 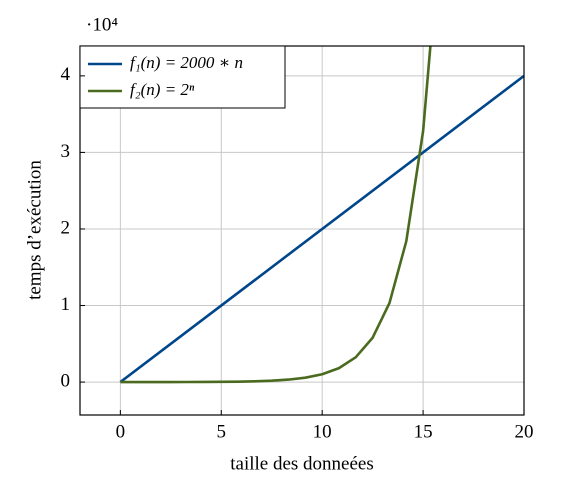 What do you see at coordinates (66, 227) in the screenshot?
I see `y-tick-label: 2` at bounding box center [66, 227].